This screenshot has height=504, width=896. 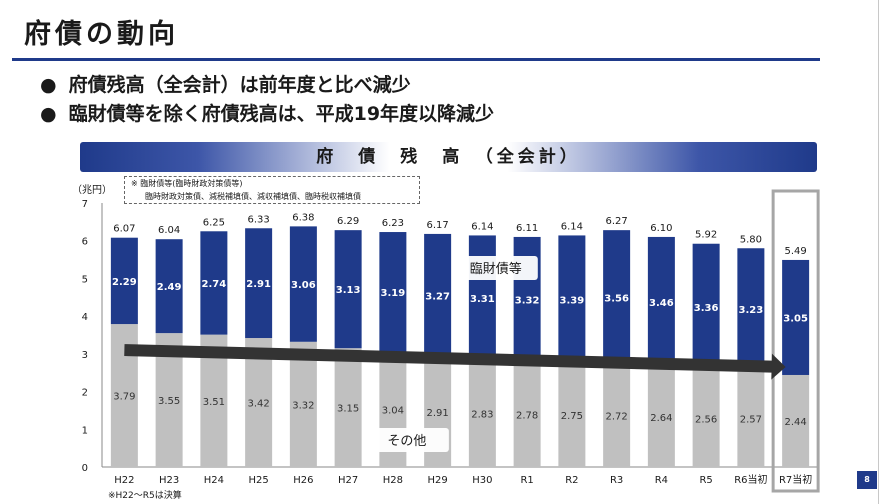 I want to click on bullet-item-2: ● 臨財債等を除く府債残高は、平成19年度以降減少, so click(x=267, y=112).